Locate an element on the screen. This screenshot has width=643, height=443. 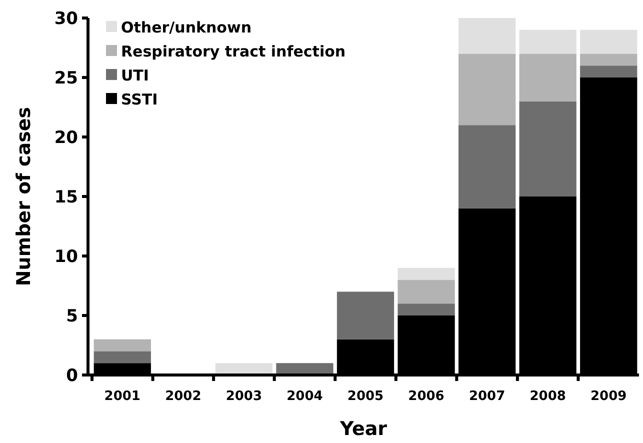
x-tick-label: 2006 is located at coordinates (426, 396).